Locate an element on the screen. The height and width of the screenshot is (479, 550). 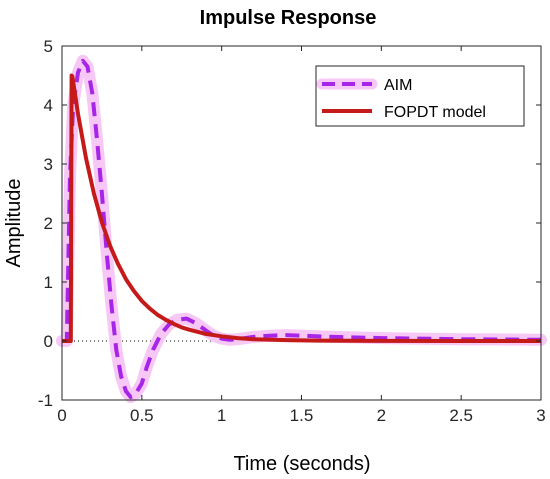
y-tick-label: 2 is located at coordinates (48, 223).